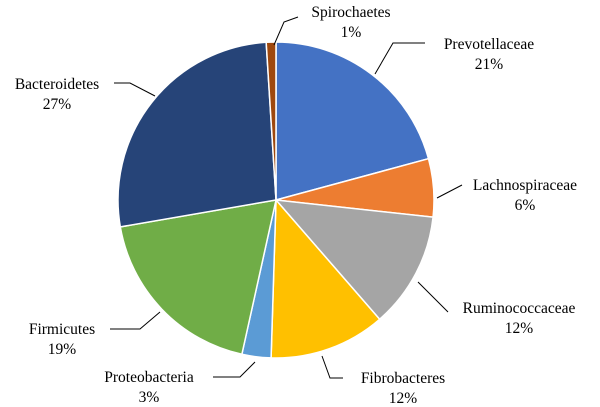  I want to click on leader-firmicutes, so click(135, 320).